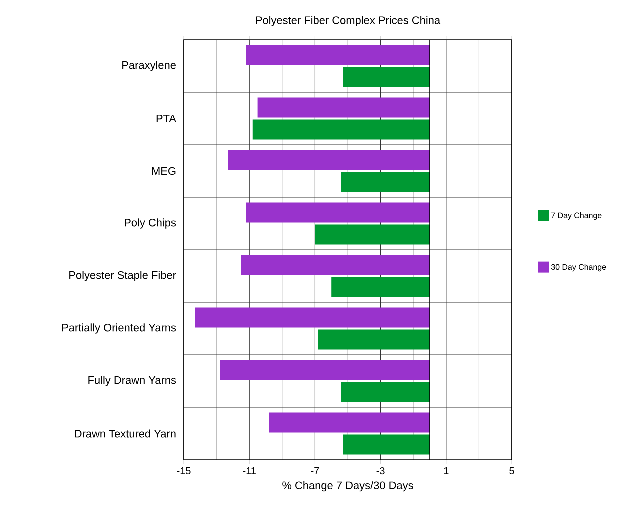 The image size is (635, 517). What do you see at coordinates (132, 381) in the screenshot?
I see `y-tick-label: Fully Drawn Yarns` at bounding box center [132, 381].